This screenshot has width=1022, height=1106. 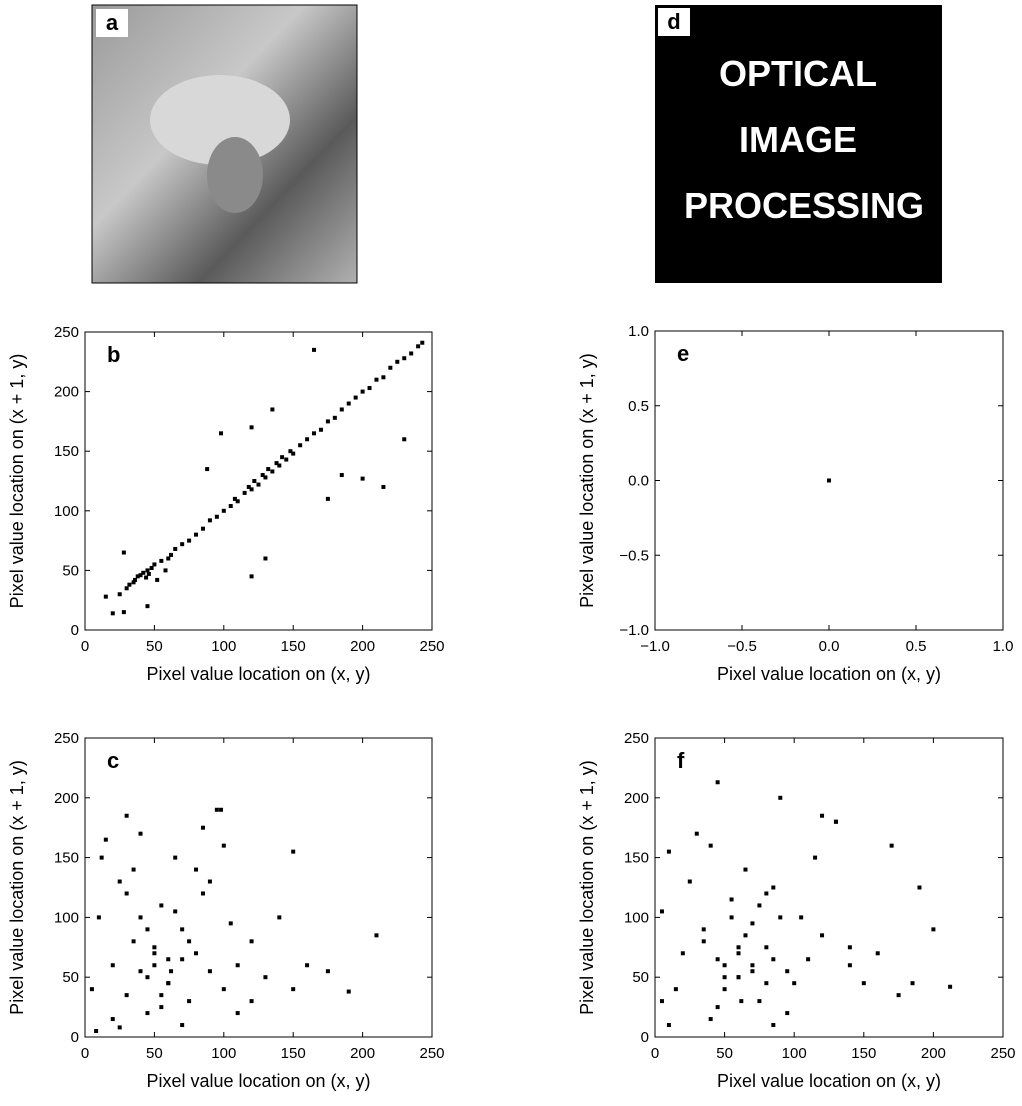 What do you see at coordinates (634, 630) in the screenshot?
I see `y-tick-label: −1.0` at bounding box center [634, 630].